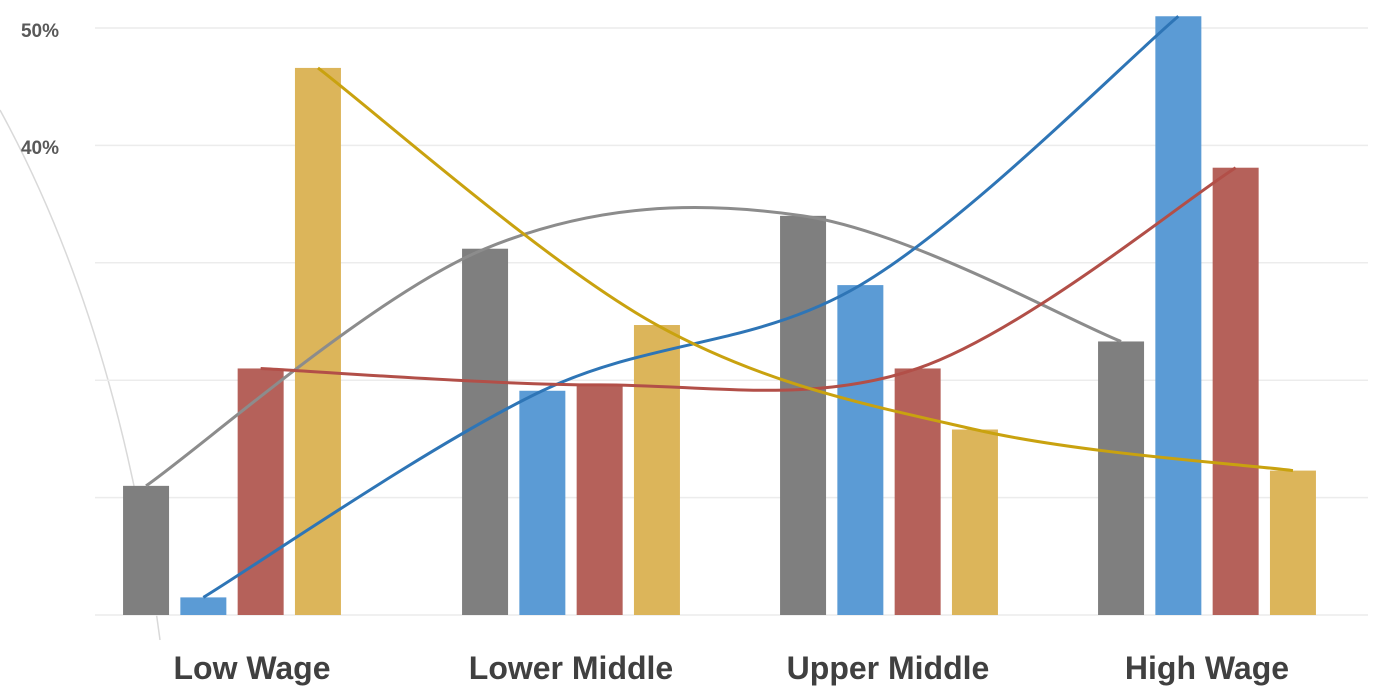 The width and height of the screenshot is (1385, 691). I want to click on bar-series-1-upper-middle, so click(803, 415).